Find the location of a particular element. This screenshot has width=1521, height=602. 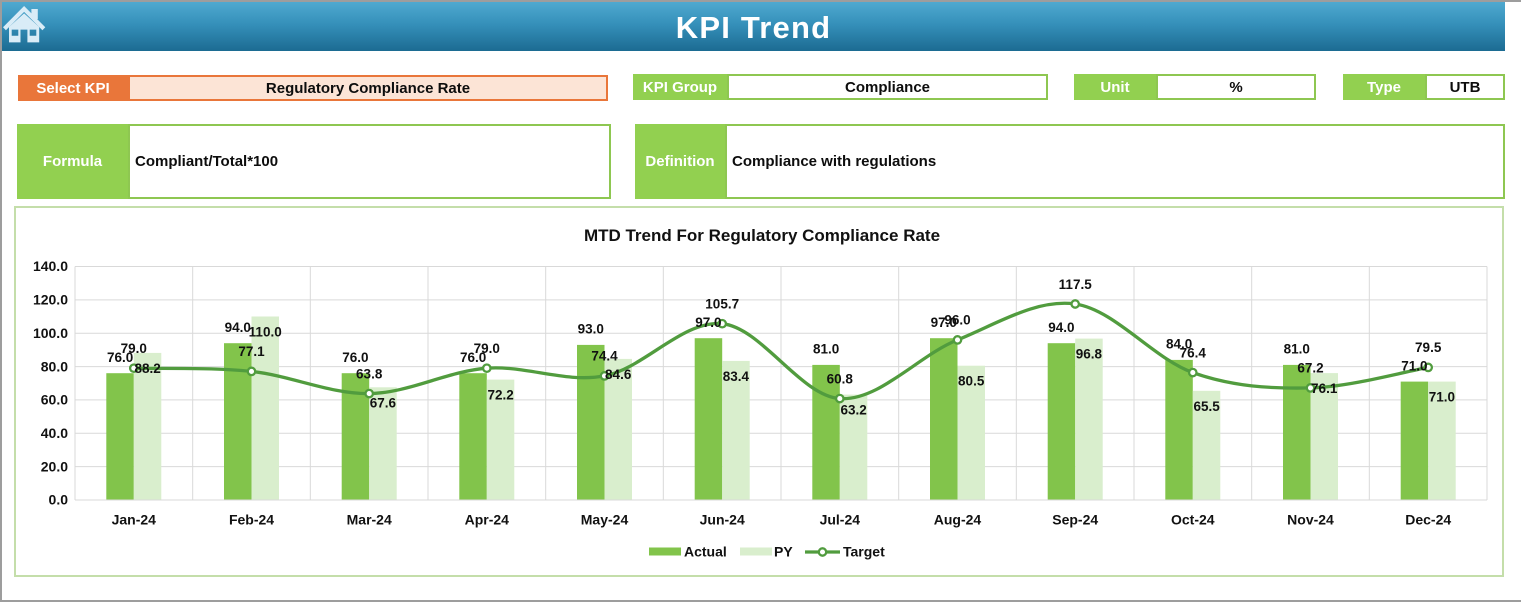

svg-text: 80.5 is located at coordinates (971, 381).